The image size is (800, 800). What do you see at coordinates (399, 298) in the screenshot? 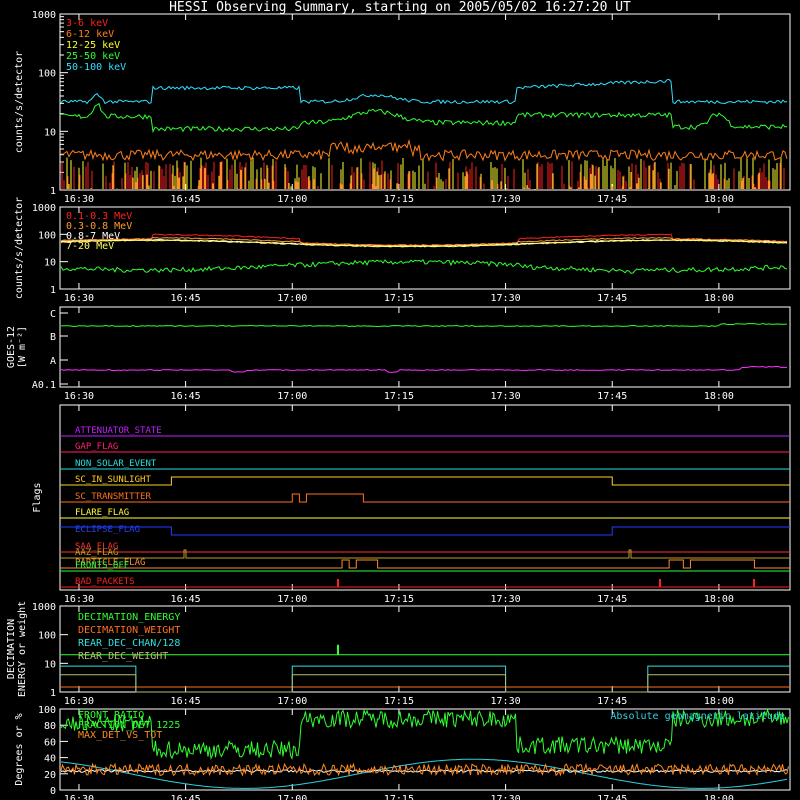
I see `panel2-xtick-label: 17:15` at bounding box center [399, 298].